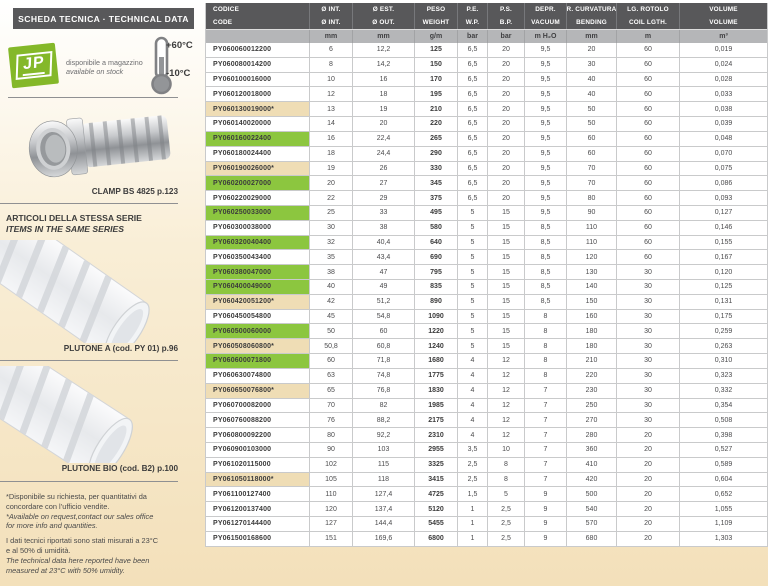 The image size is (768, 586). I want to click on code-cell: PY060380047000, so click(258, 272).